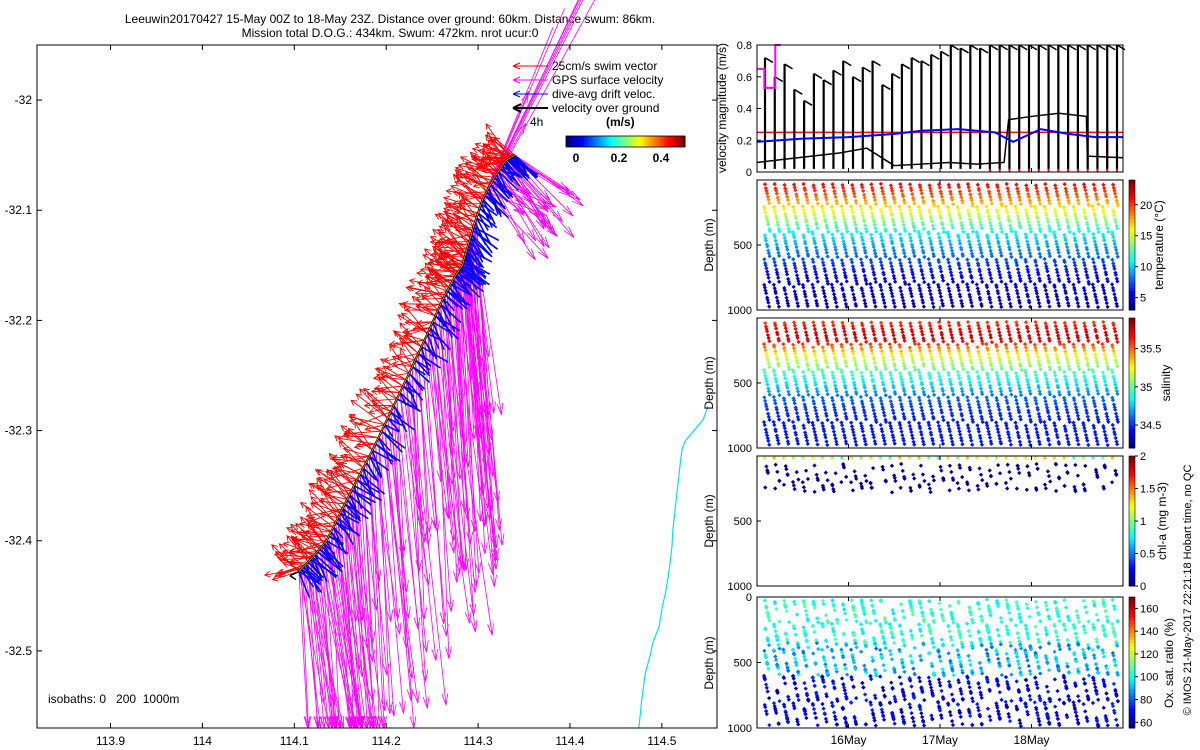  I want to click on speed-colorbar-tick-0: 0, so click(576, 158).